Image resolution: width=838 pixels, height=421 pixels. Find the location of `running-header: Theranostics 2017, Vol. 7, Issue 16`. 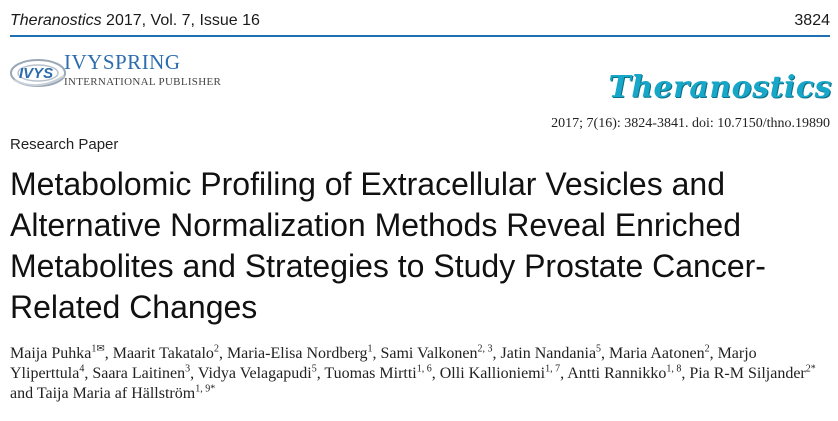

running-header: Theranostics 2017, Vol. 7, Issue 16 is located at coordinates (135, 21).